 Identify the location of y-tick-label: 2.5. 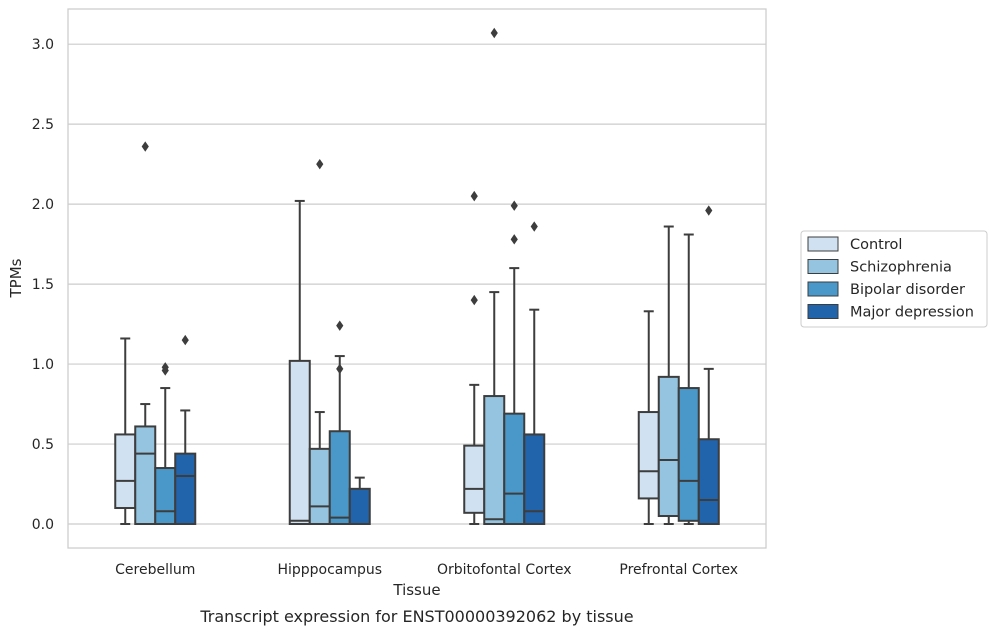
(43, 125).